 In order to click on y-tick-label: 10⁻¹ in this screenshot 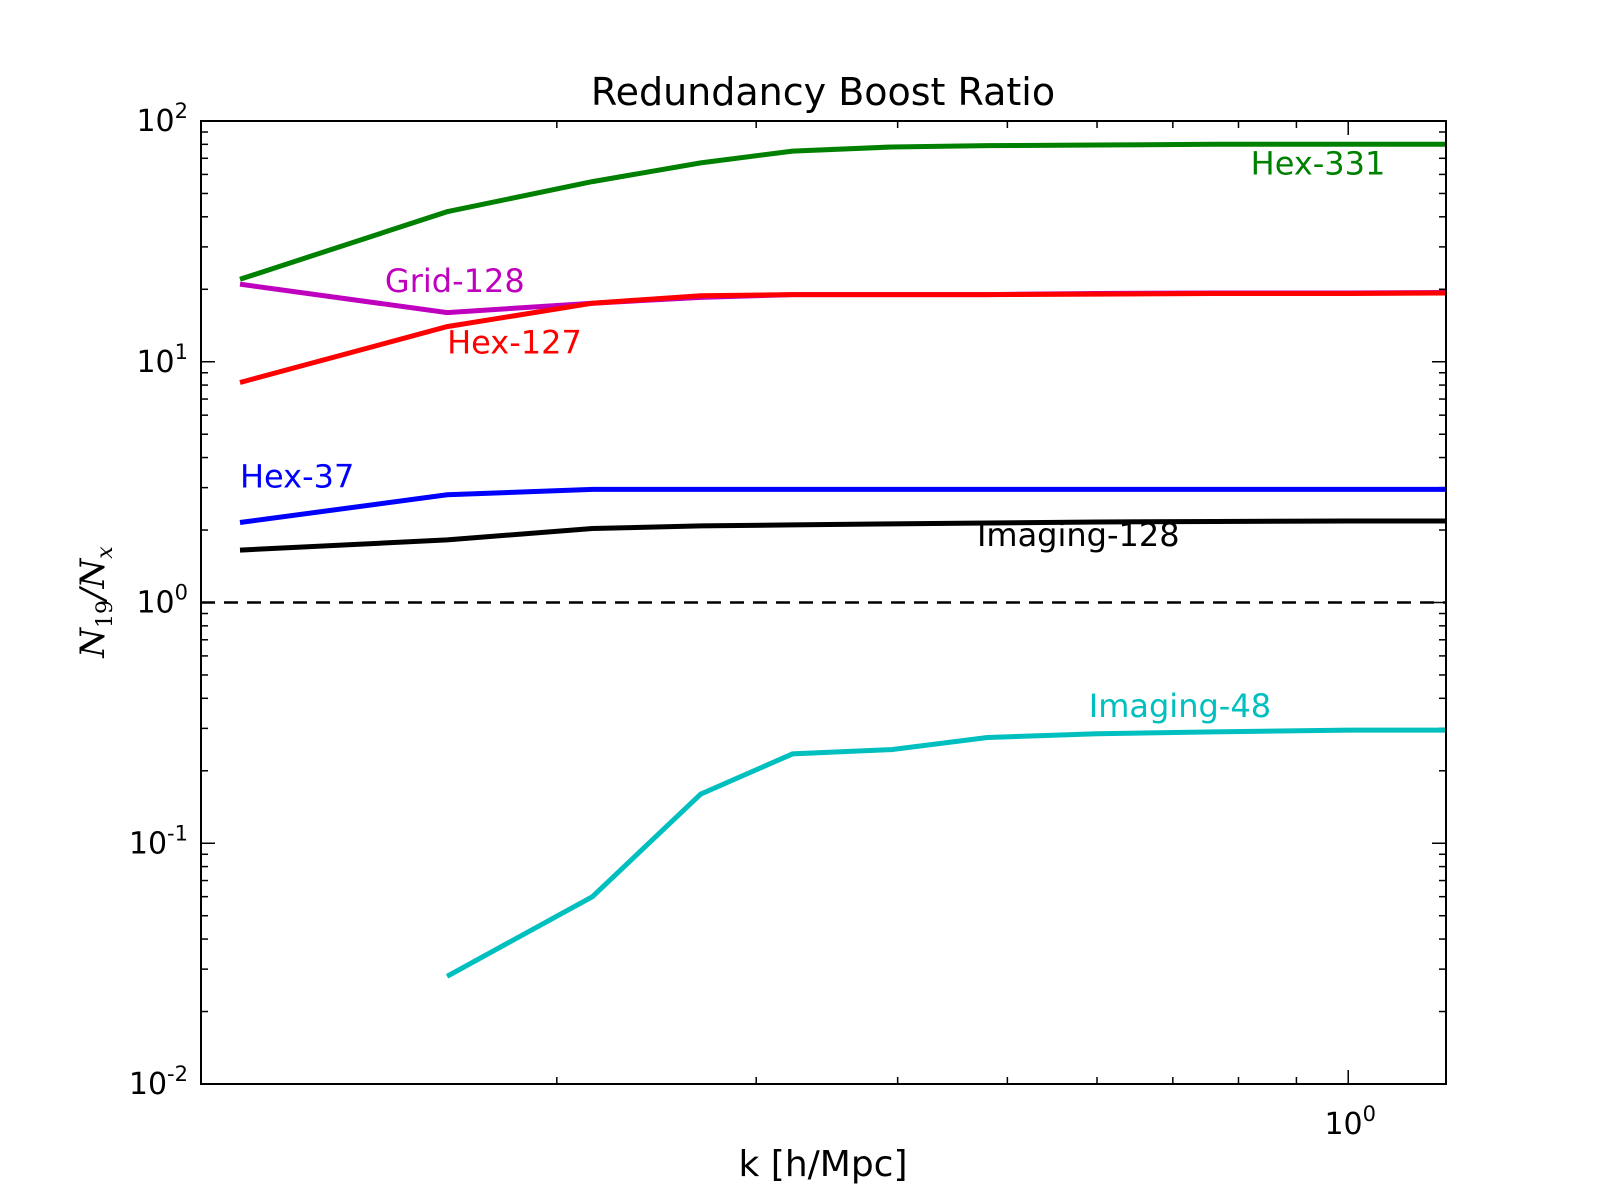, I will do `click(158, 841)`.